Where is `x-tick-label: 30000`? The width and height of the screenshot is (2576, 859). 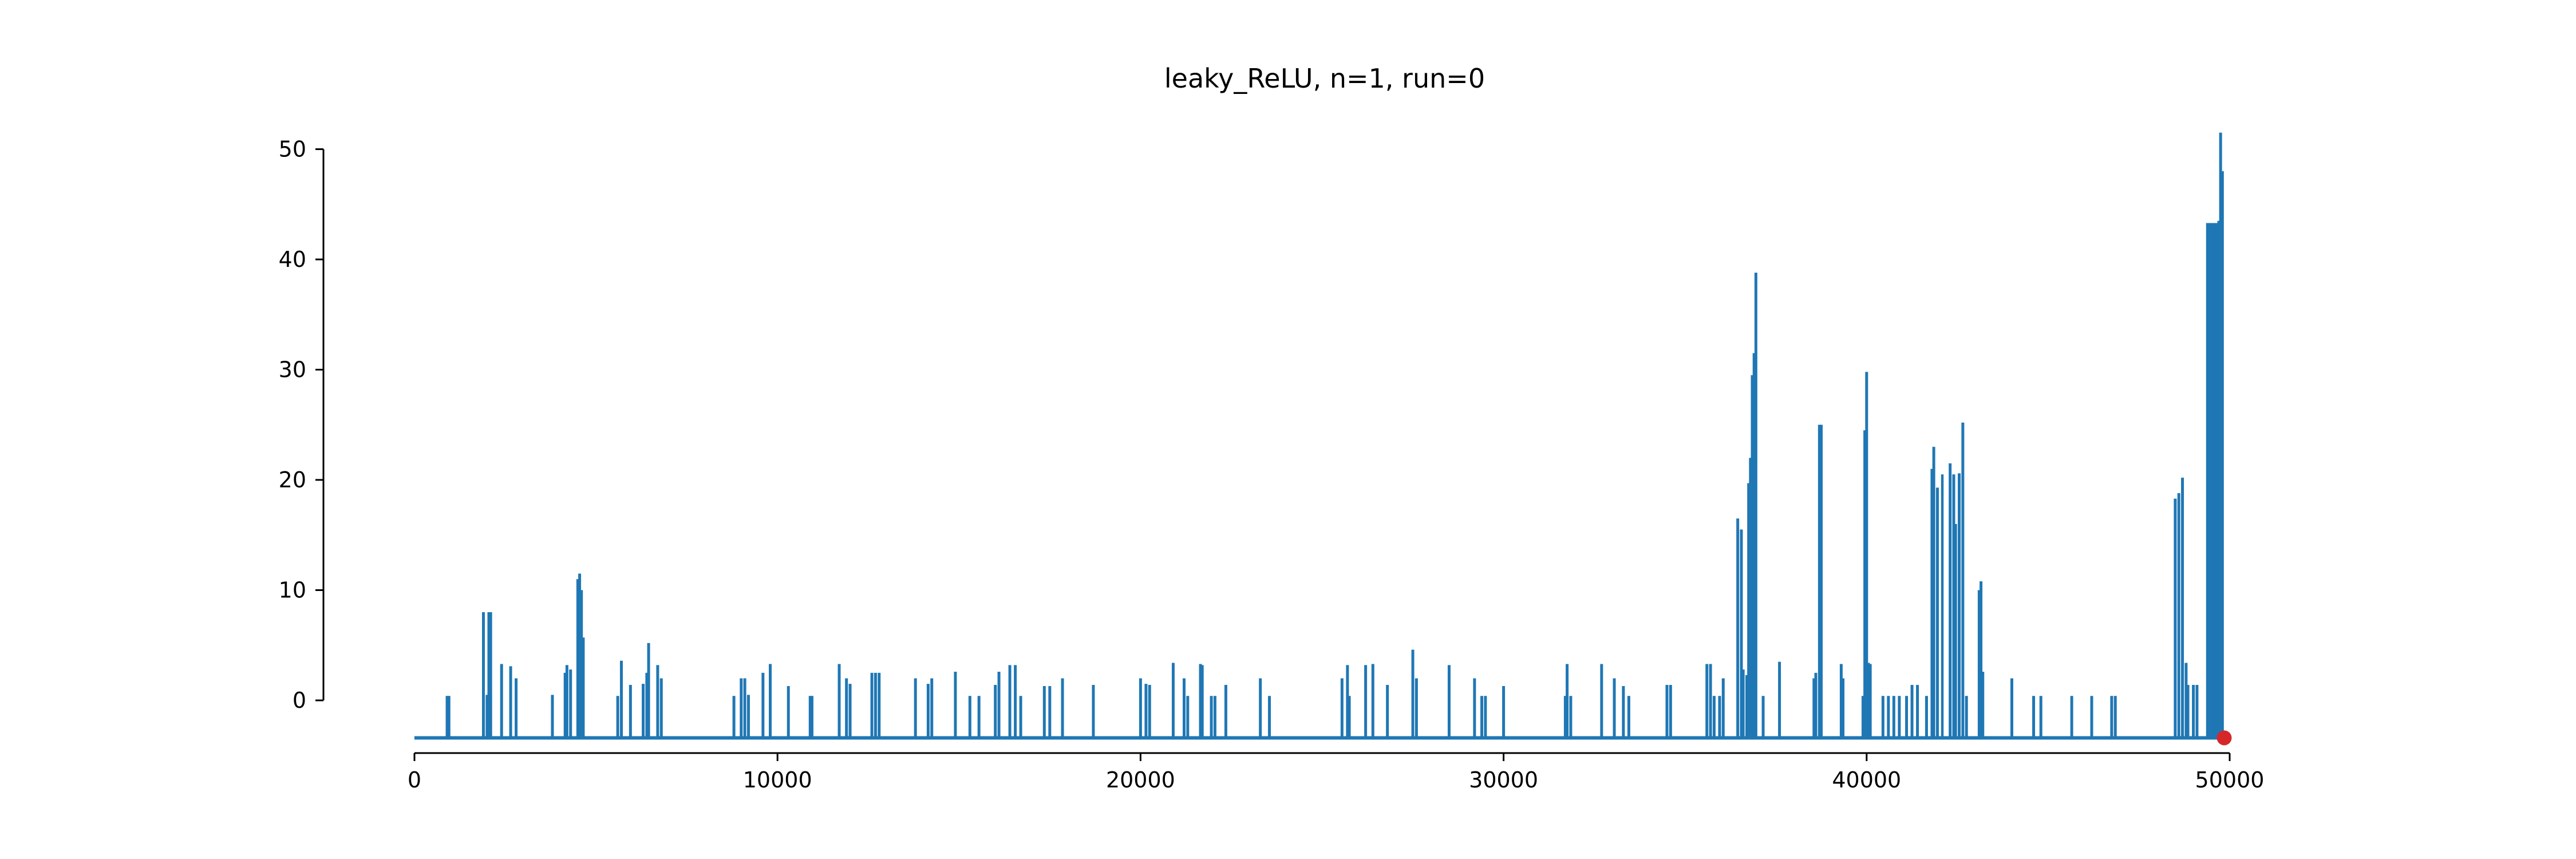
x-tick-label: 30000 is located at coordinates (1503, 780).